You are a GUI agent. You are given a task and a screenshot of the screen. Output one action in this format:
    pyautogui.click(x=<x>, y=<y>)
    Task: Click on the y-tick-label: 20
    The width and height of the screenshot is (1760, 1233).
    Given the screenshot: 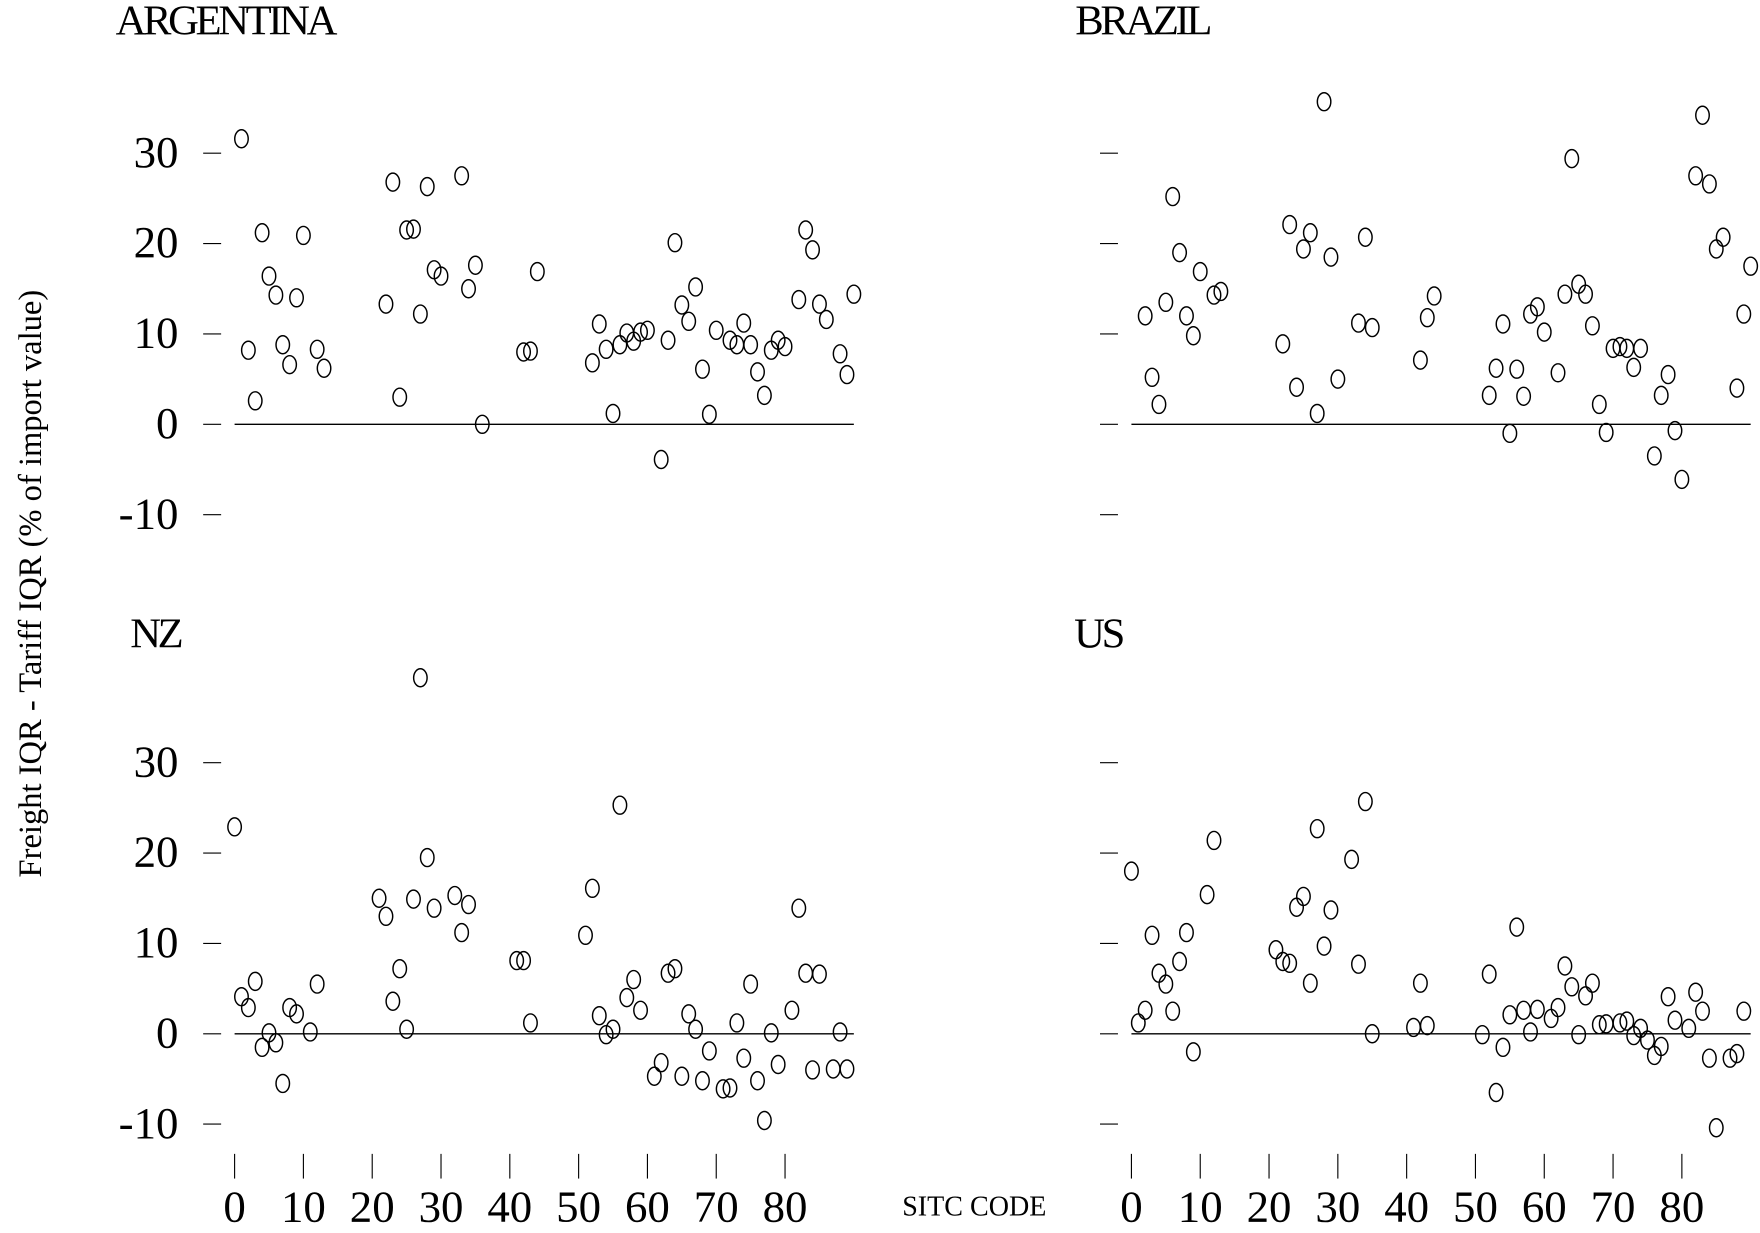 What is the action you would take?
    pyautogui.click(x=156, y=242)
    